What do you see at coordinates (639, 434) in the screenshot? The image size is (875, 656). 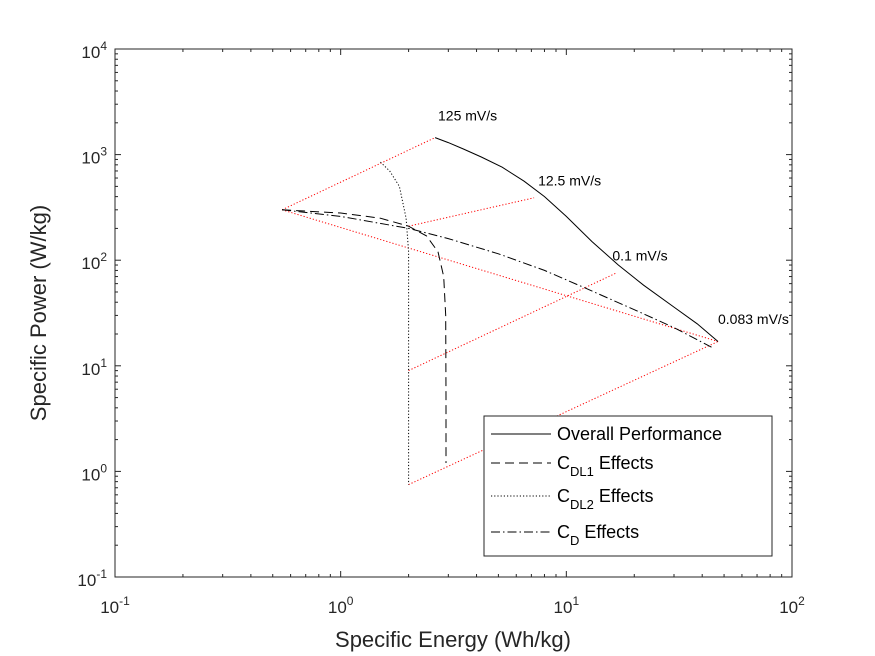 I see `legend-label-0: Overall Performance` at bounding box center [639, 434].